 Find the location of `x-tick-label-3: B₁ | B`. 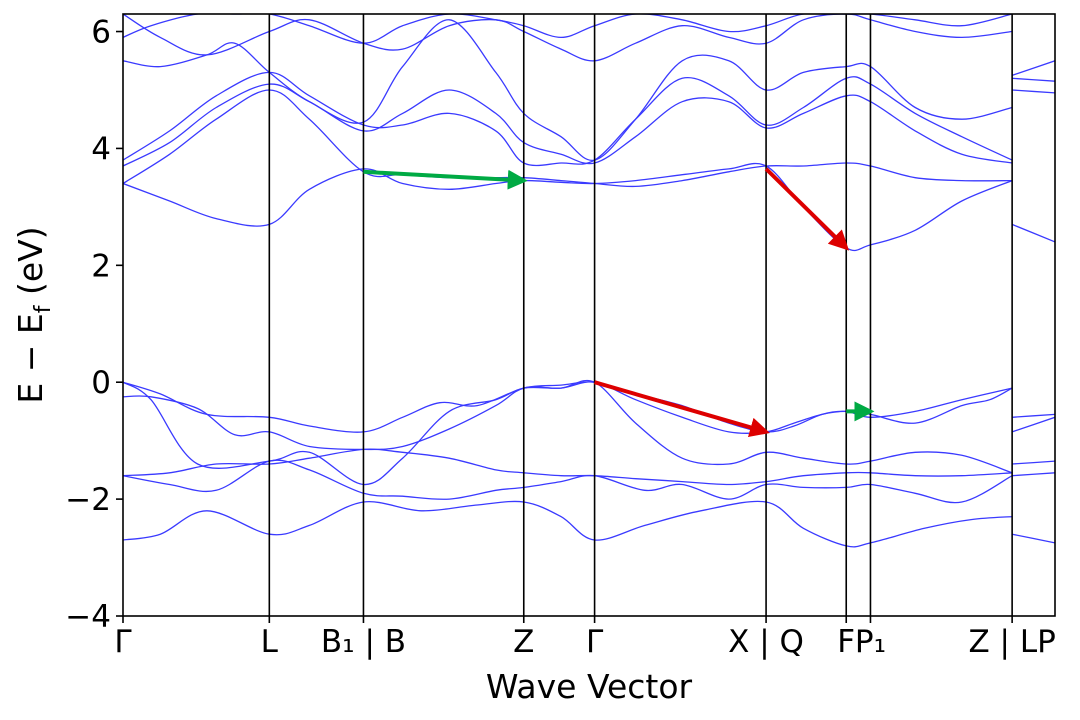

x-tick-label-3: B₁ | B is located at coordinates (363, 642).